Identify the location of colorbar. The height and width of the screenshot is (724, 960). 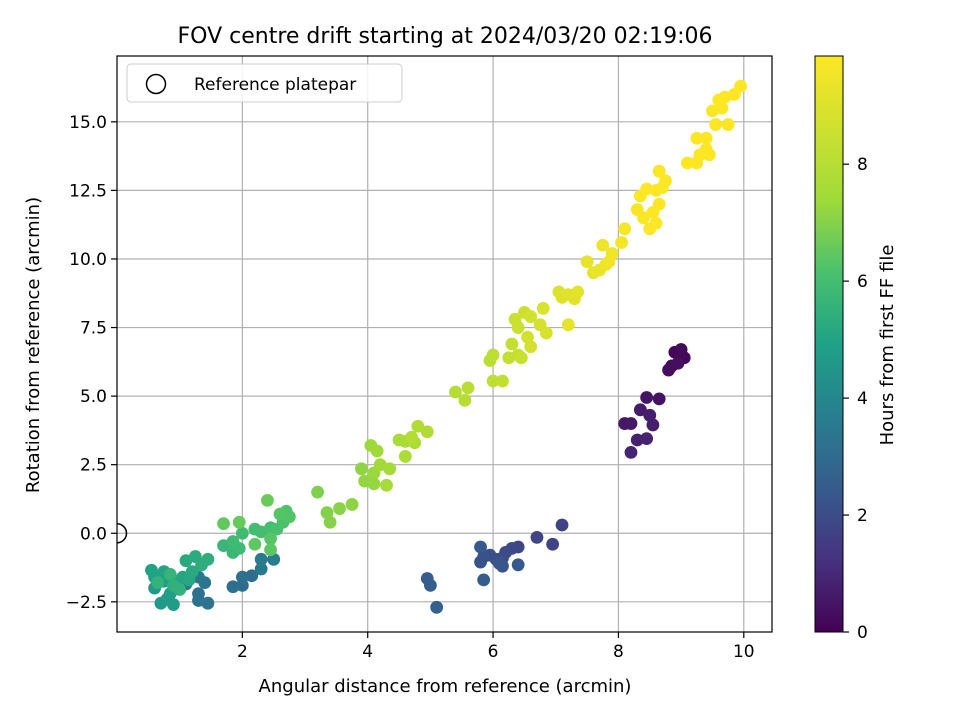
(829, 344).